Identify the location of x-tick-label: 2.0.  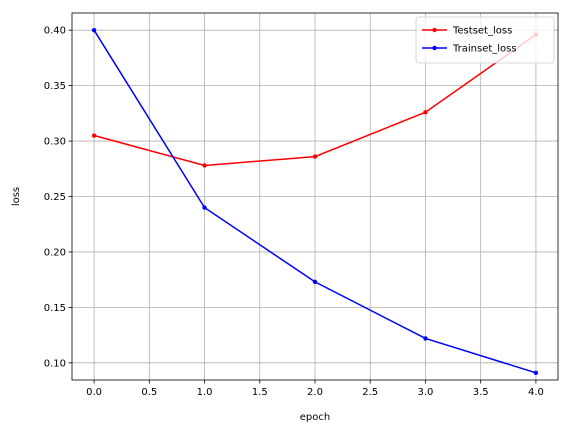
(315, 392).